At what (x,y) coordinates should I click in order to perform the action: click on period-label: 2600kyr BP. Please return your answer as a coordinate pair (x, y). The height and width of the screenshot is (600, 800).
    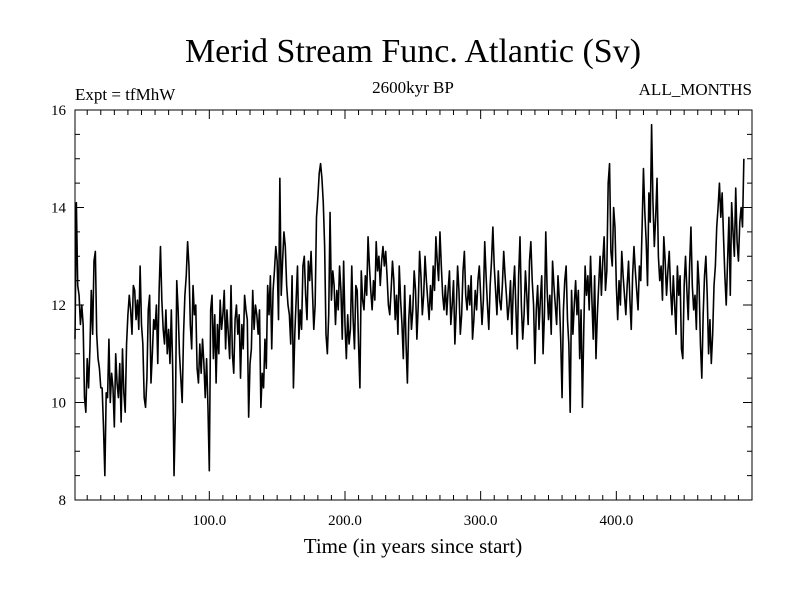
    Looking at the image, I should click on (413, 87).